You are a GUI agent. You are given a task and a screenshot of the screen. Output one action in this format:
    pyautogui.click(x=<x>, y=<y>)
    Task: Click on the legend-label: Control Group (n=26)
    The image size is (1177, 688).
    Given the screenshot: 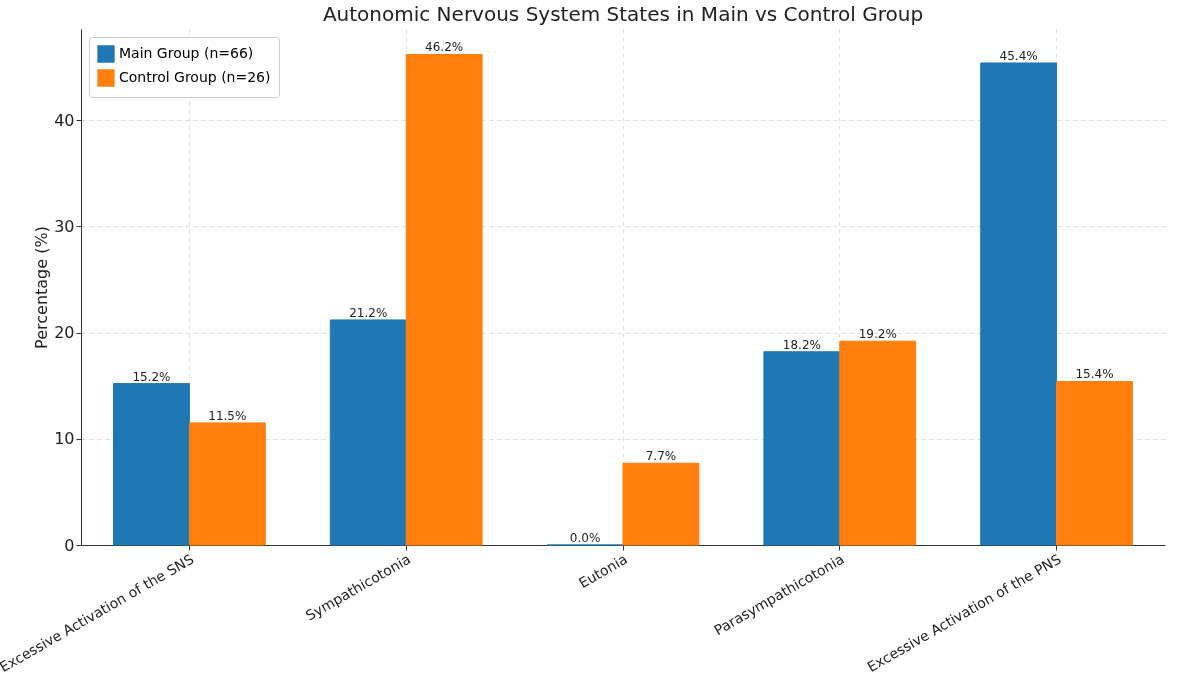 What is the action you would take?
    pyautogui.click(x=195, y=77)
    